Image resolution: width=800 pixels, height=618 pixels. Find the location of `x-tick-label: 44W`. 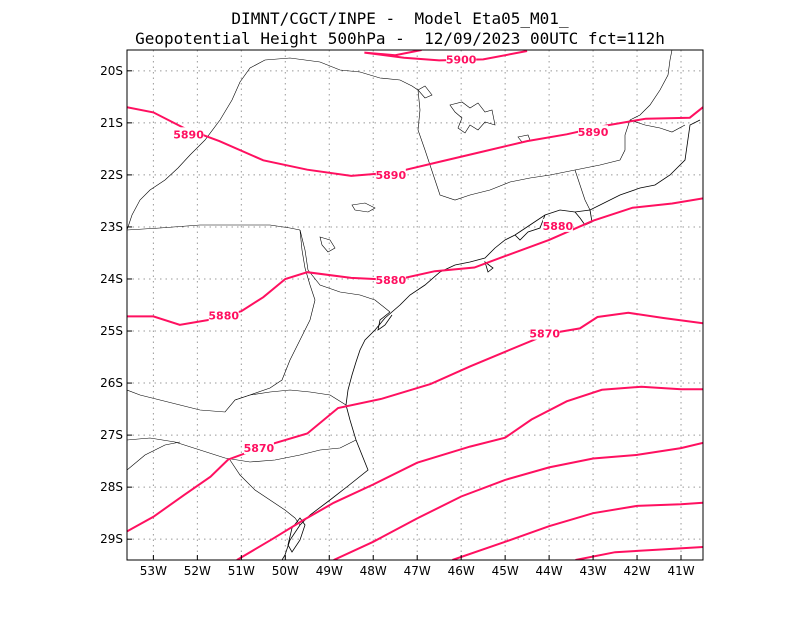

x-tick-label: 44W is located at coordinates (549, 571).